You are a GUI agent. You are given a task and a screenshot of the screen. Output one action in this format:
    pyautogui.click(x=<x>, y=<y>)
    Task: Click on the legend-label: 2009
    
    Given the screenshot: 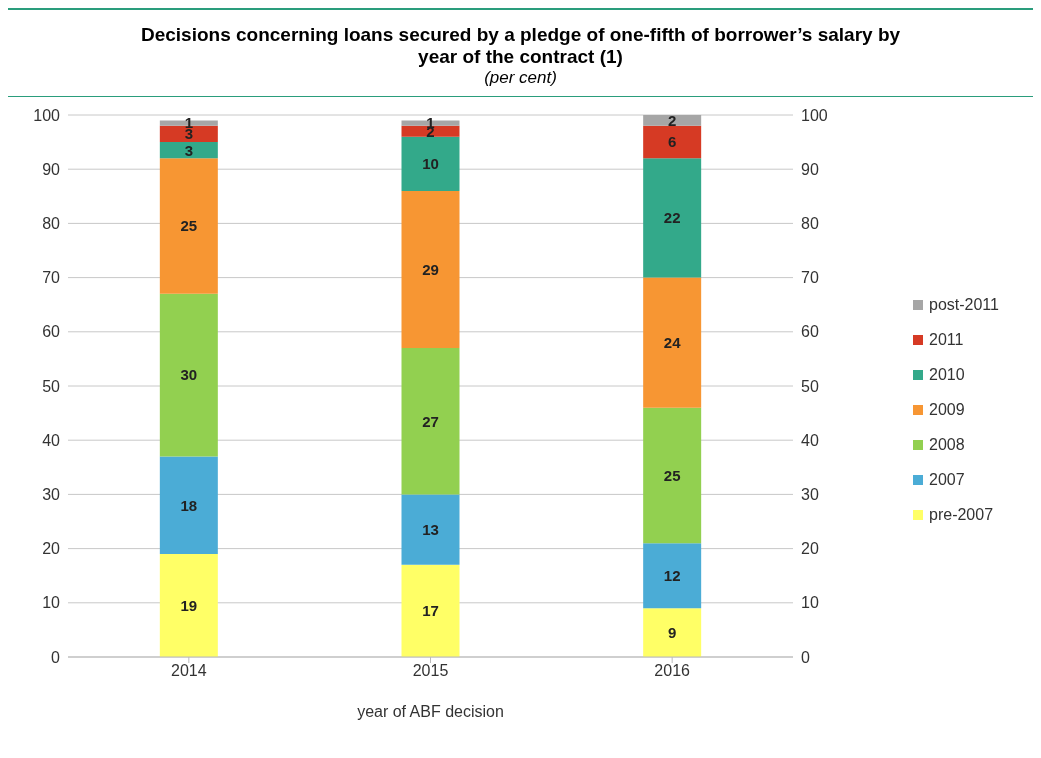 What is the action you would take?
    pyautogui.click(x=947, y=409)
    